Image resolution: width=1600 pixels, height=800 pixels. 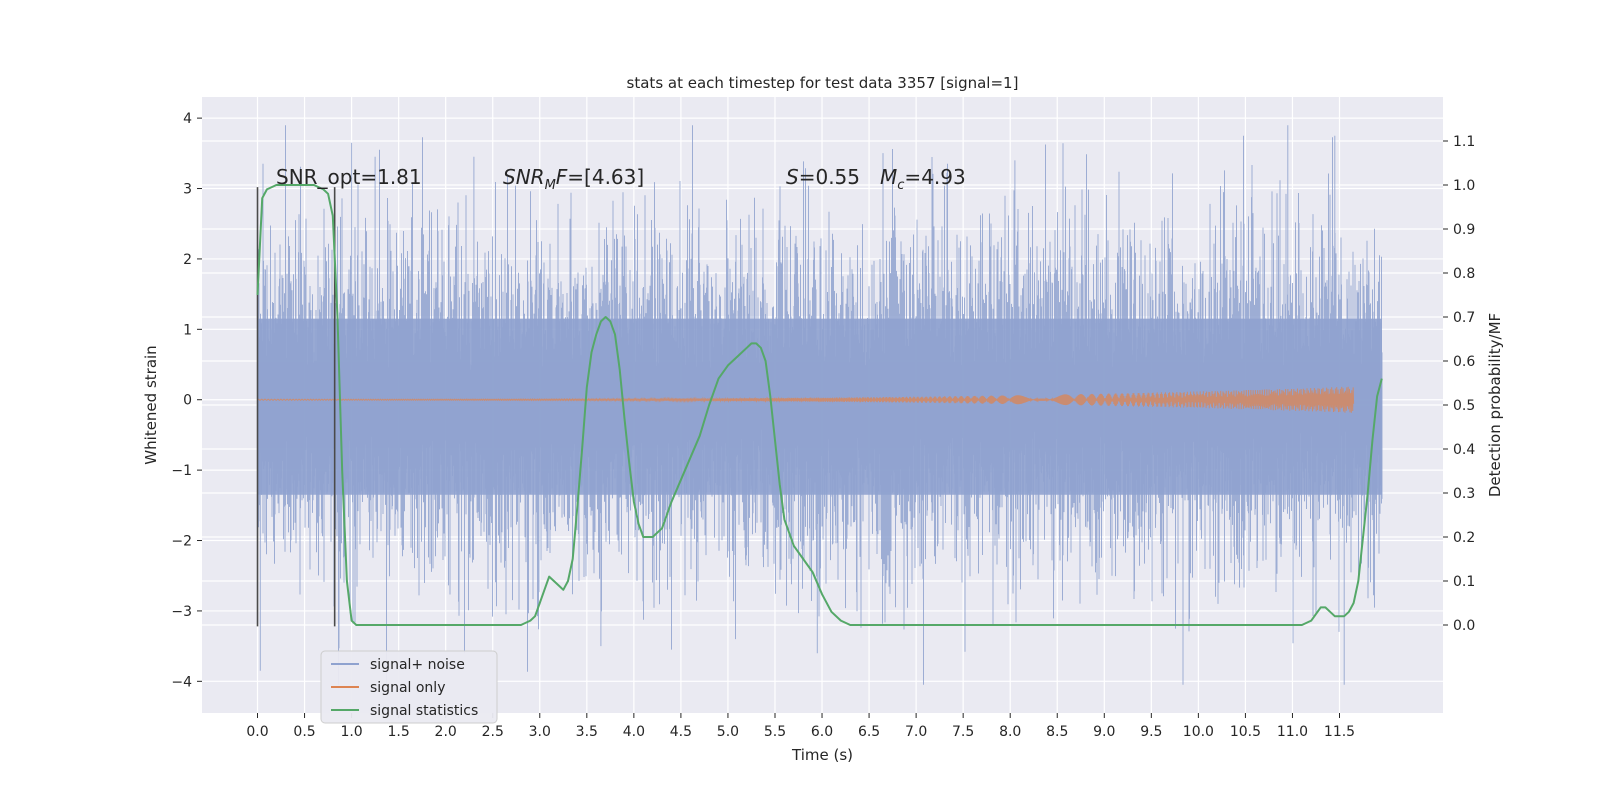 I want to click on y2-tick-label: 1.1, so click(x=1464, y=142).